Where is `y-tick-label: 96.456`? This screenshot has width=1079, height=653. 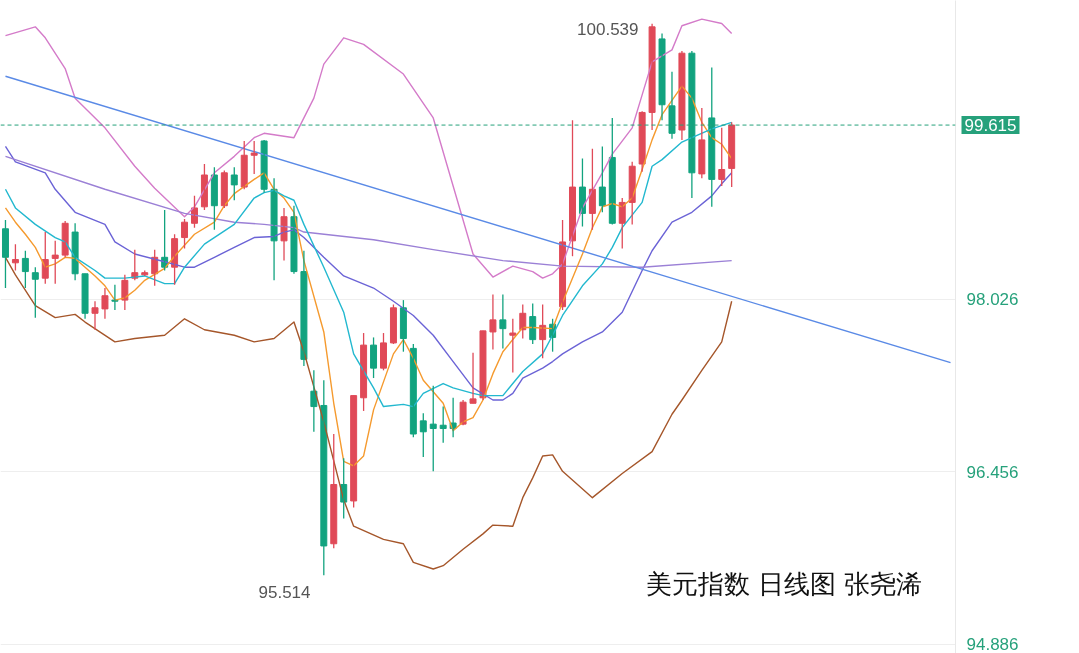 y-tick-label: 96.456 is located at coordinates (992, 472).